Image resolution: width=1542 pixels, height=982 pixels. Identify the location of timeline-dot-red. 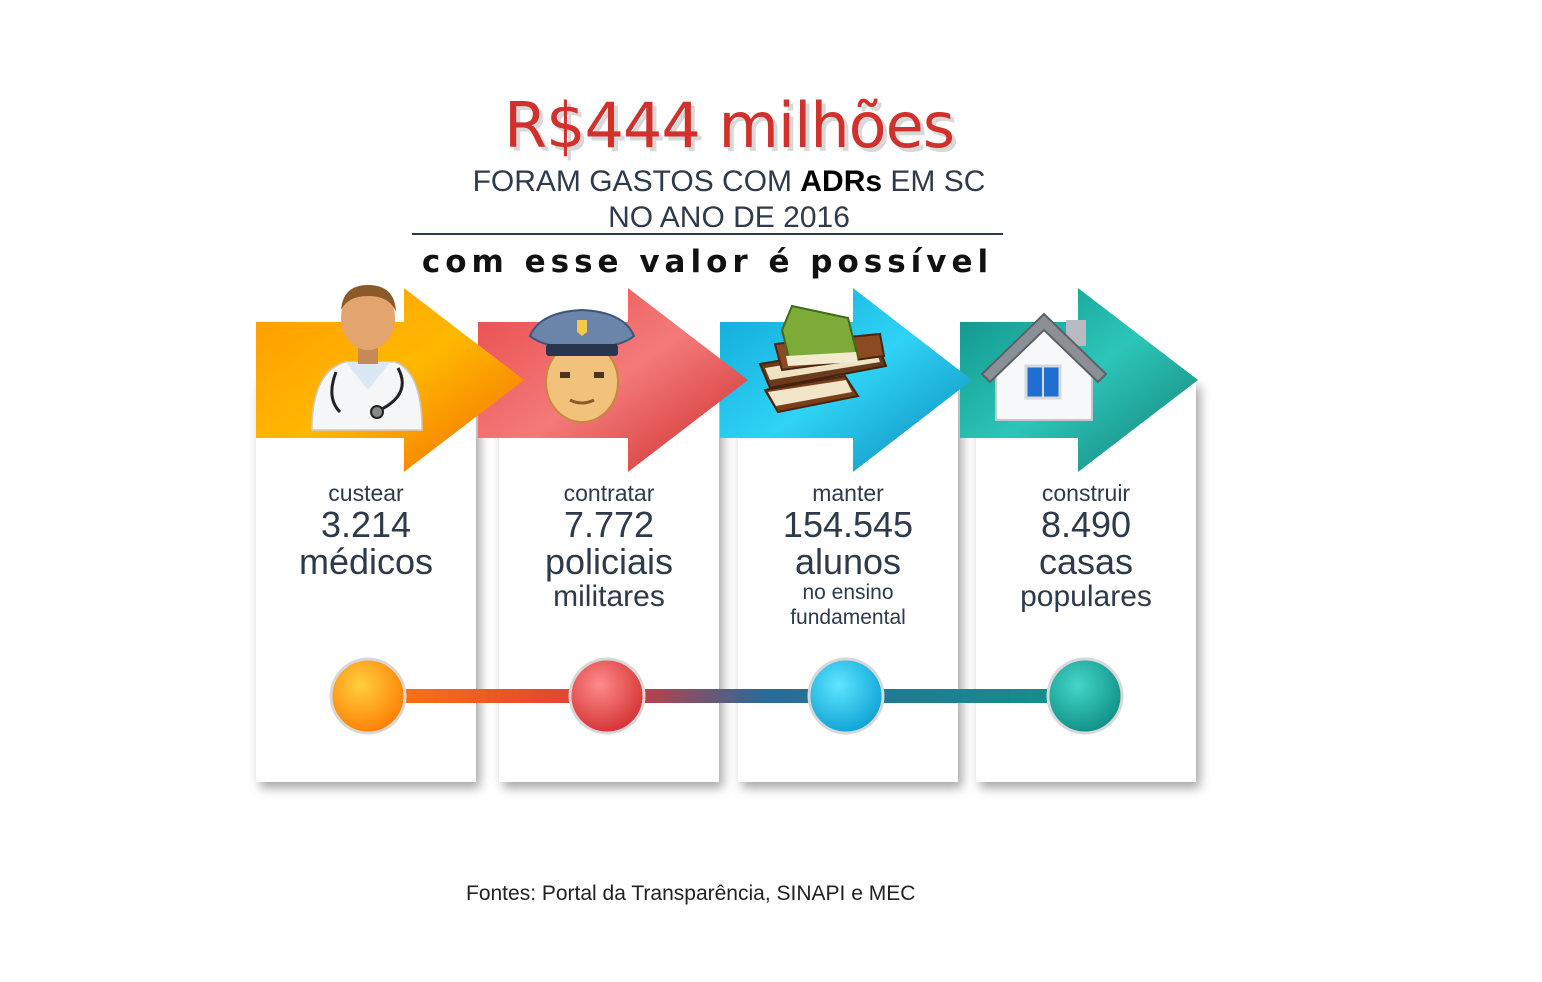
(607, 696).